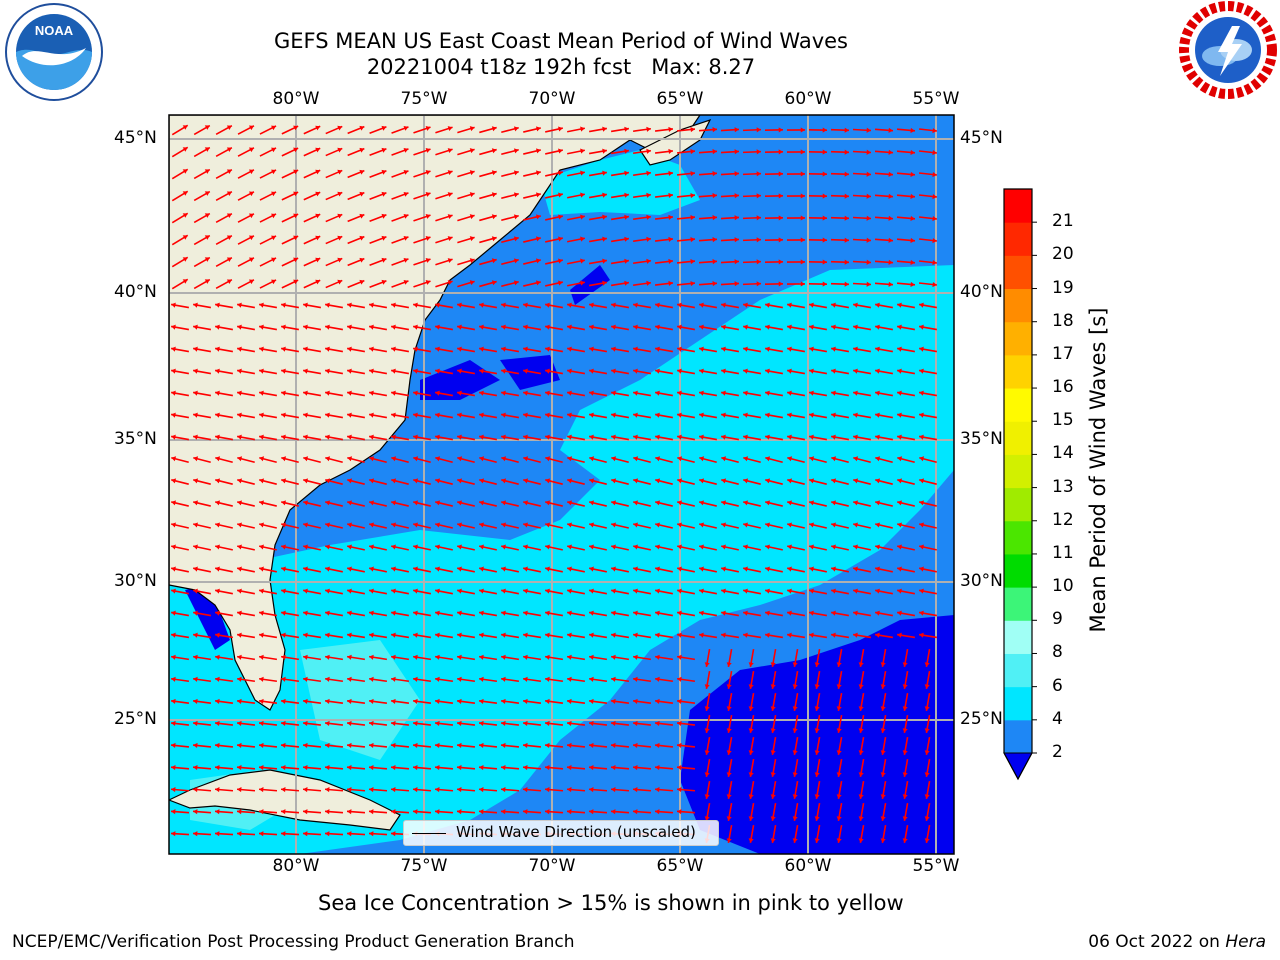  I want to click on lat-tick-left: 45°N, so click(135, 138).